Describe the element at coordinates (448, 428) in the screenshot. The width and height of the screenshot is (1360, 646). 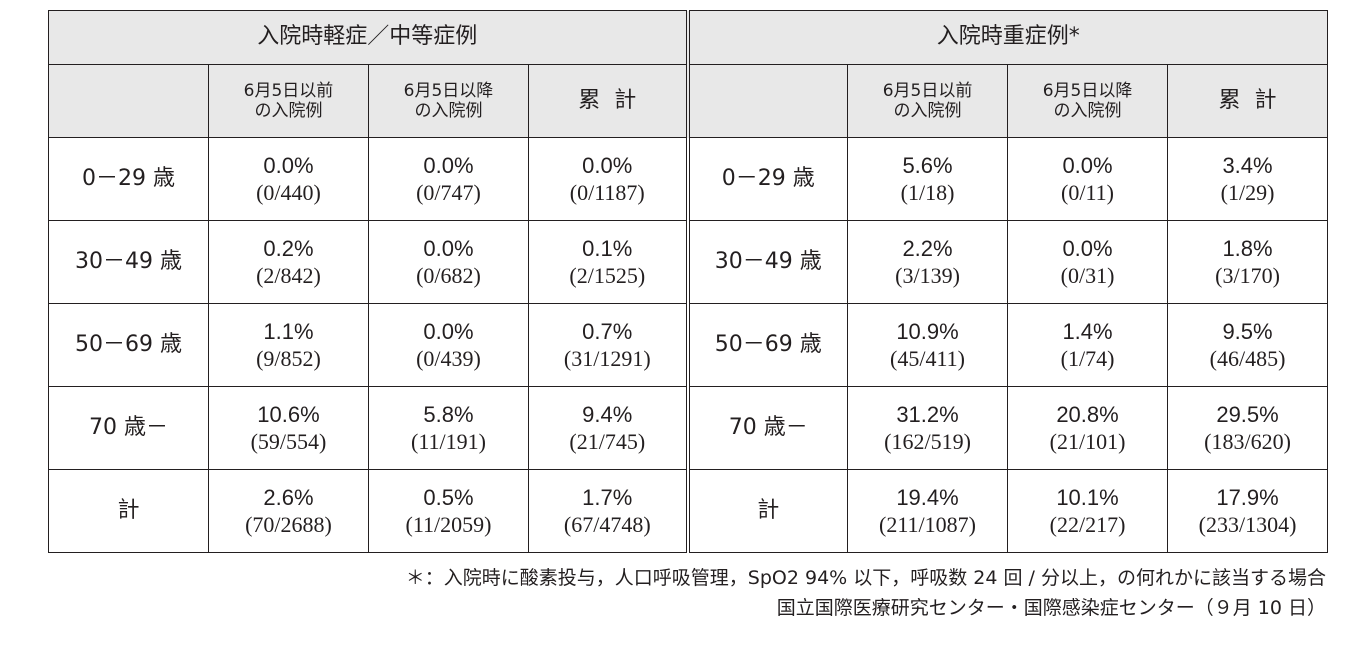
I see `data-cell: 5.8% (11/191)` at that location.